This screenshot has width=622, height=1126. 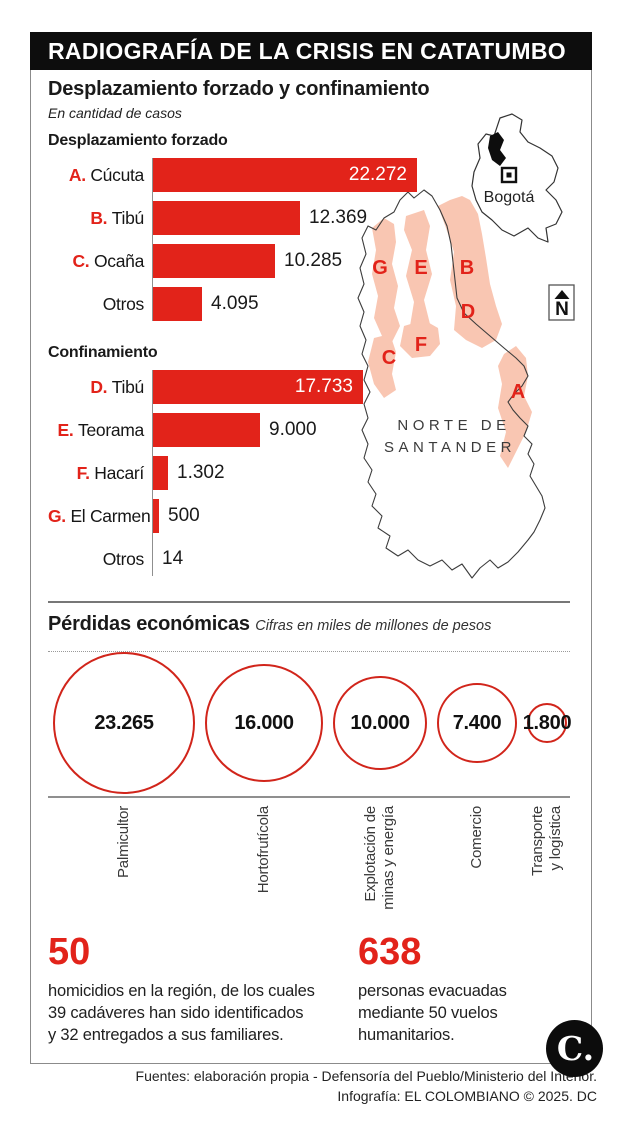 I want to click on bubble-value-label: 7.400, so click(x=477, y=722).